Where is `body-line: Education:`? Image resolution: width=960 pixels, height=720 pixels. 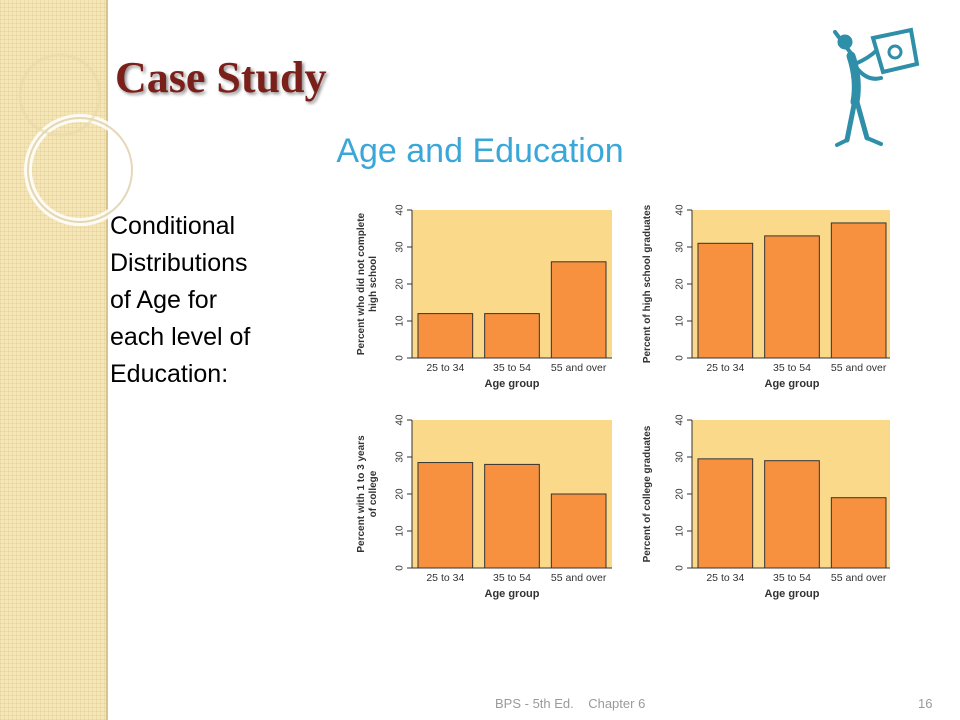 body-line: Education: is located at coordinates (169, 374).